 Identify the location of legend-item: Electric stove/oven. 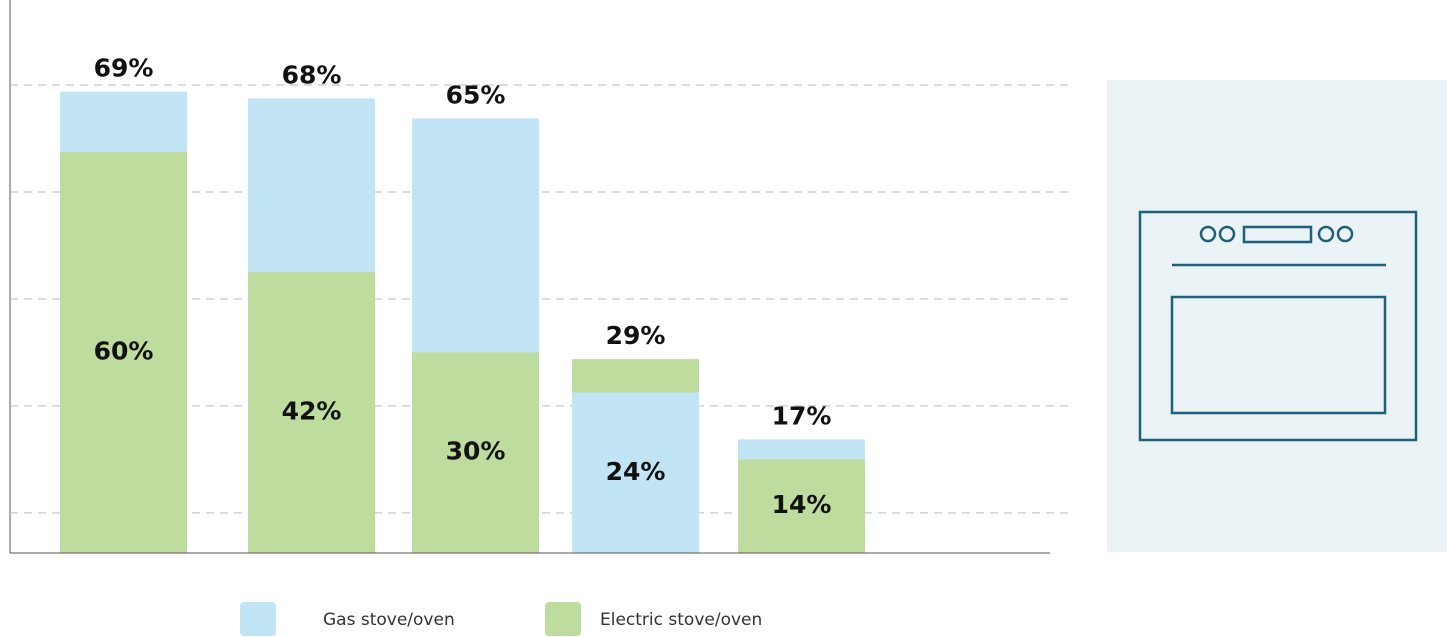
(653, 619).